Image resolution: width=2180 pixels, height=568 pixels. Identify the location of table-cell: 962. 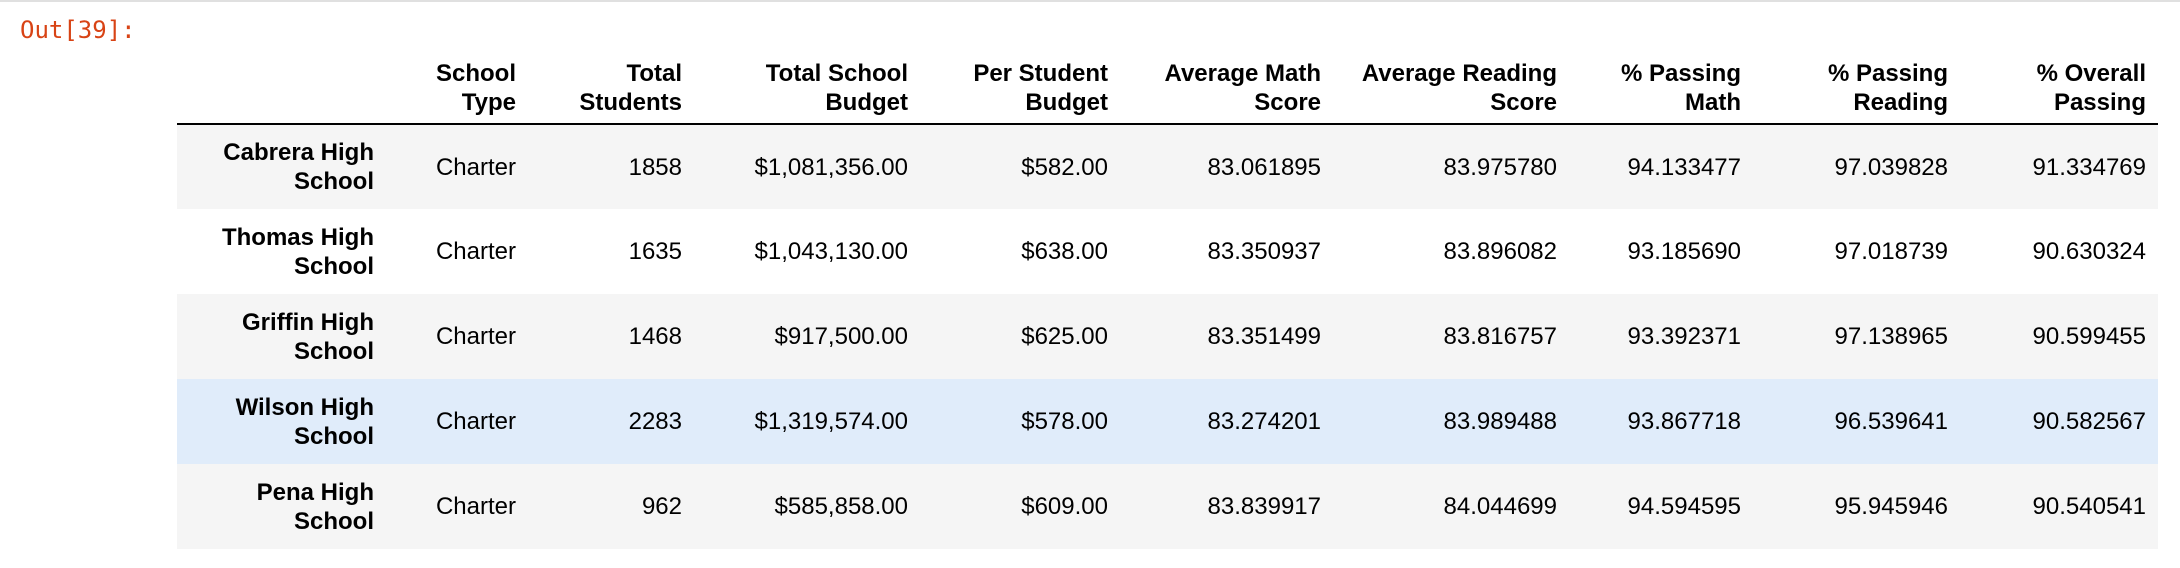
(661, 506).